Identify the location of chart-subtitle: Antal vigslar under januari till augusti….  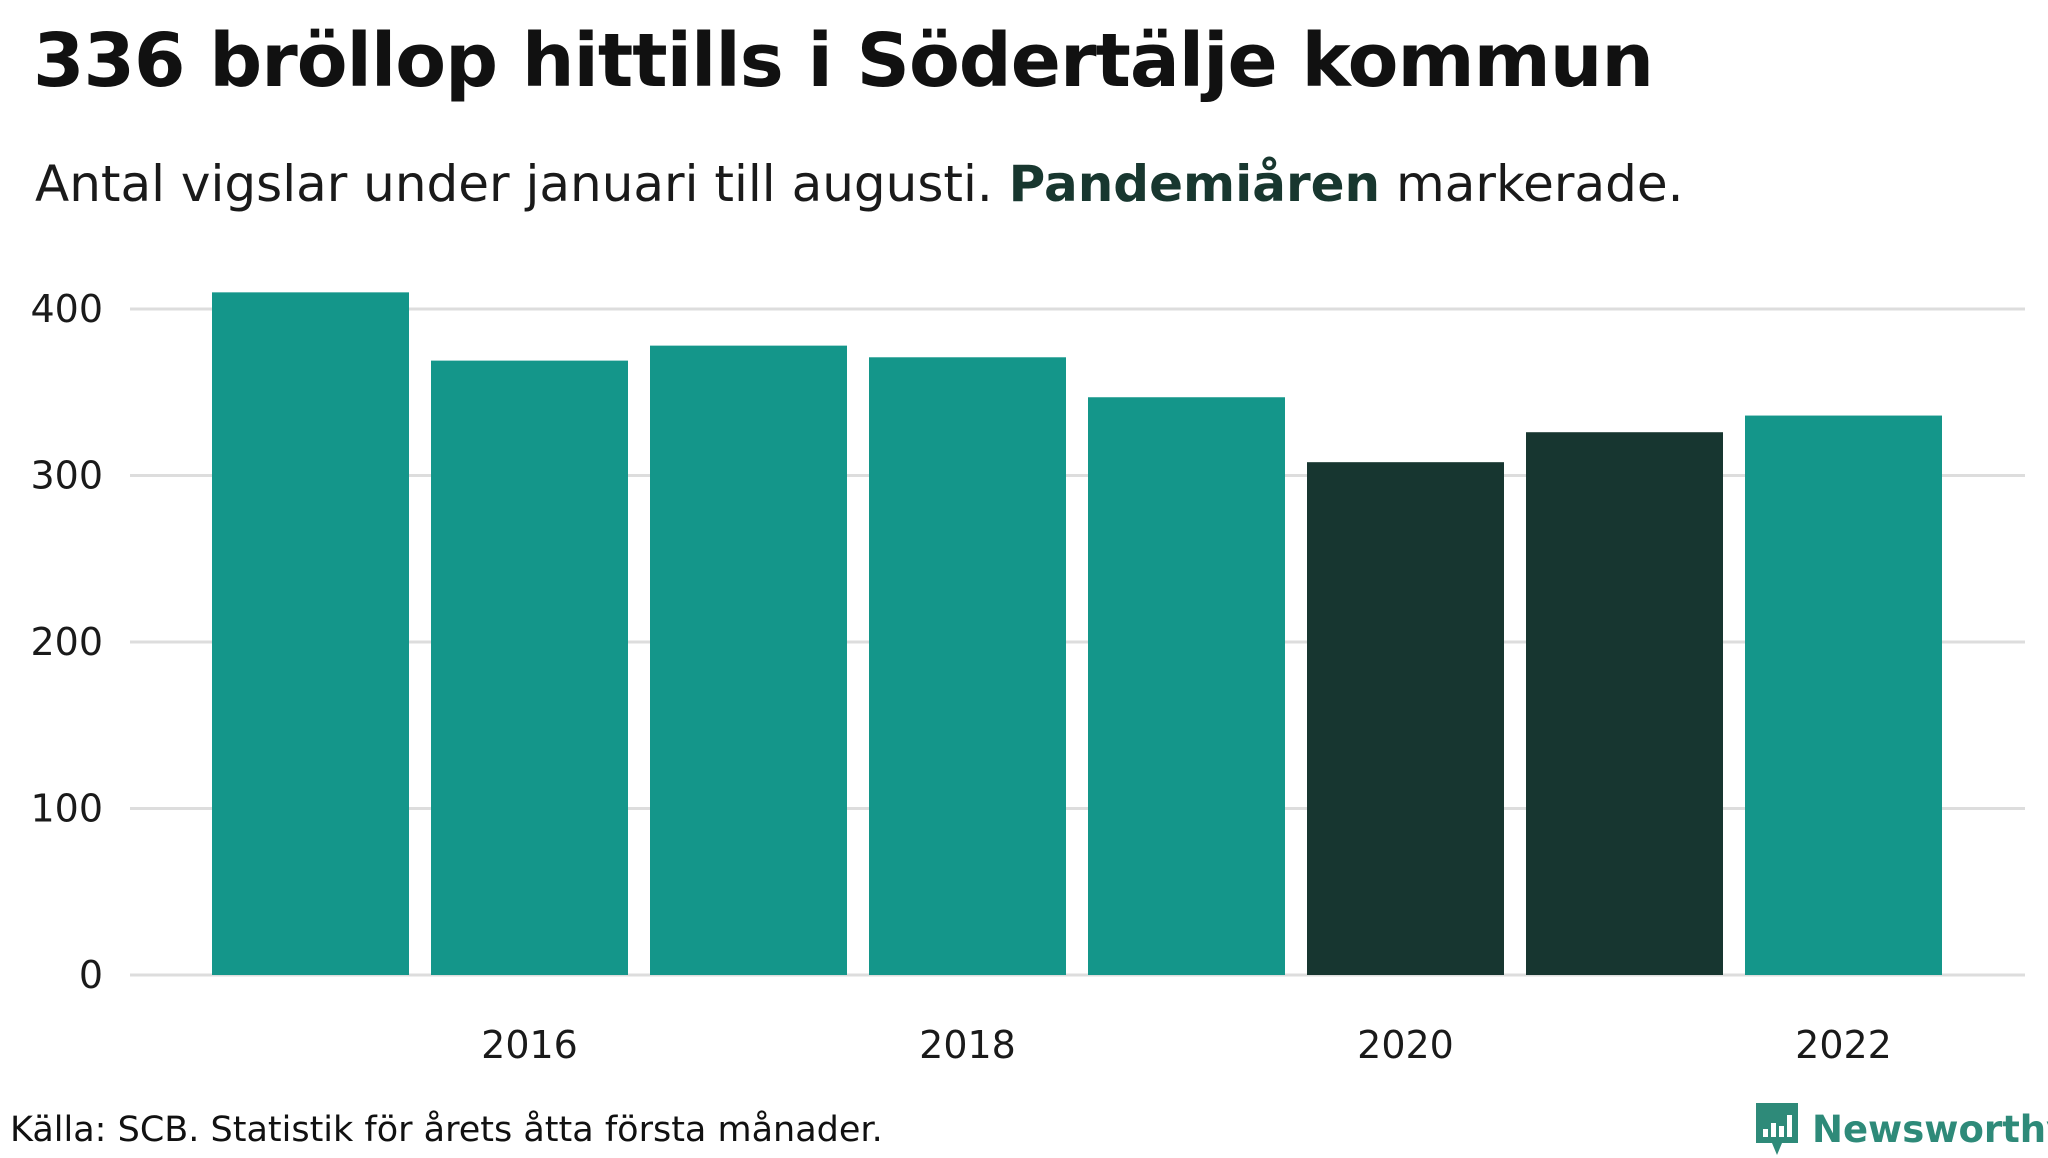
(859, 184).